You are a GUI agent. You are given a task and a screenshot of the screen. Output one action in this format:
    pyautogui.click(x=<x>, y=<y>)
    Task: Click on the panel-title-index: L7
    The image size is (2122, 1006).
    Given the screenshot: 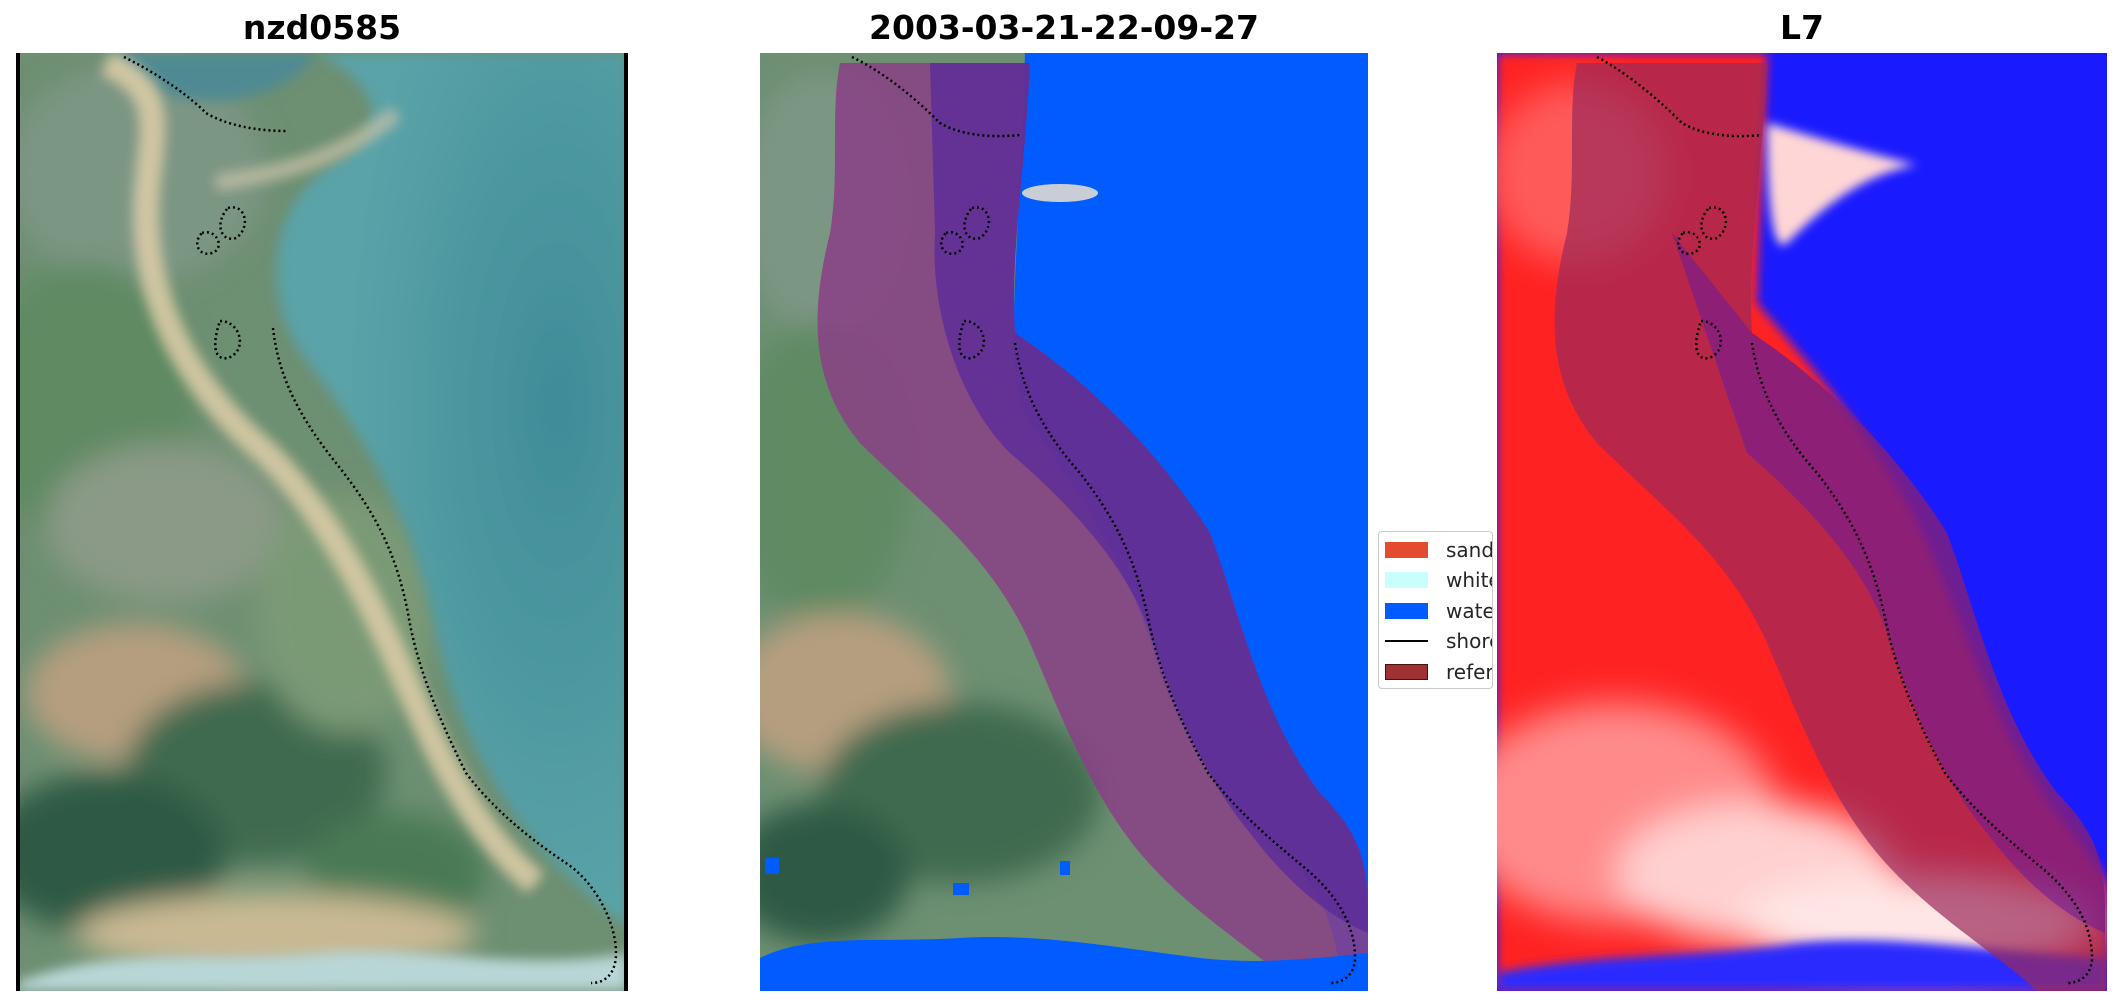 What is the action you would take?
    pyautogui.click(x=1802, y=27)
    